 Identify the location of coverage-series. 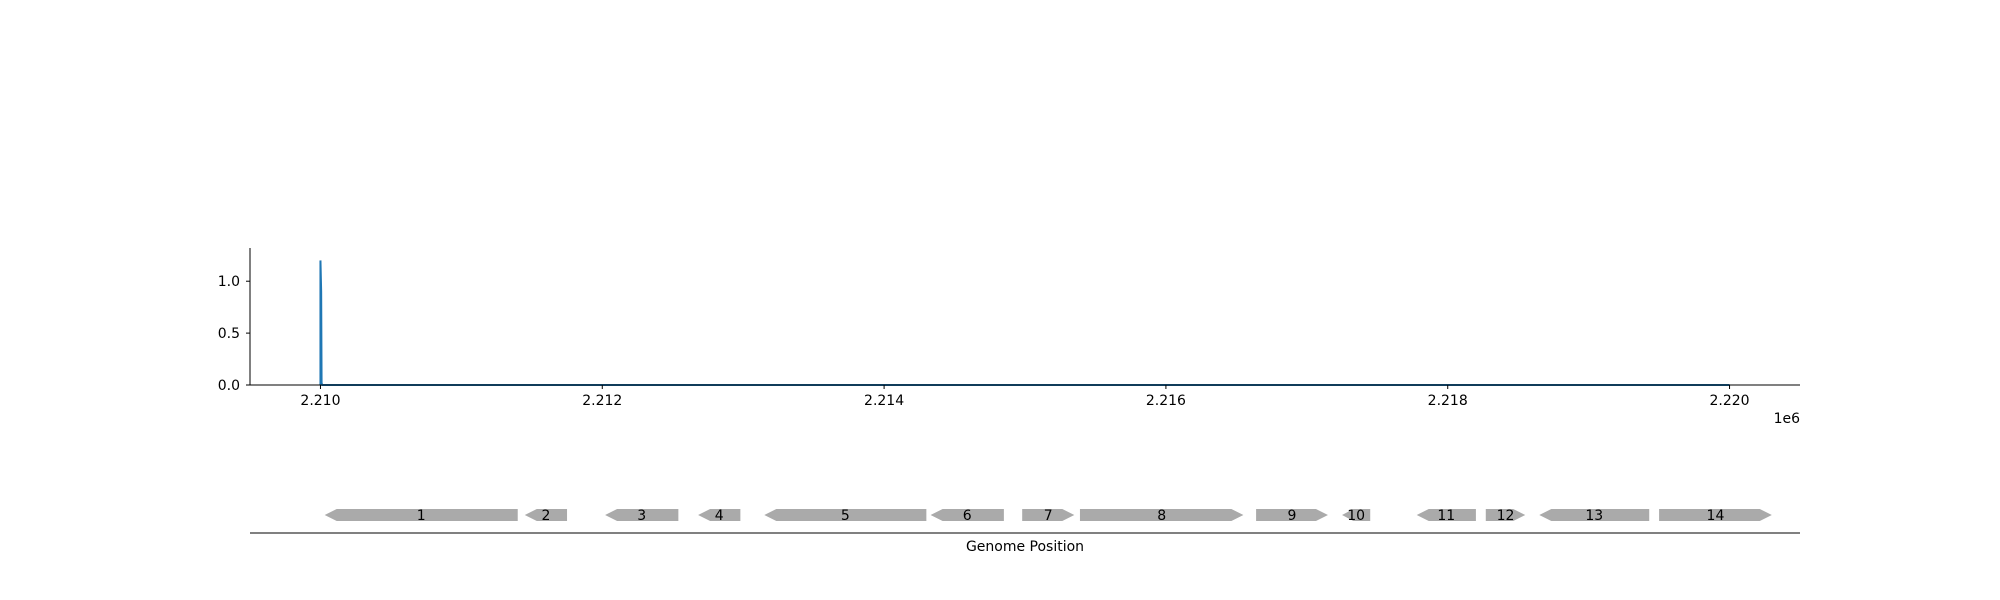
(1024, 323).